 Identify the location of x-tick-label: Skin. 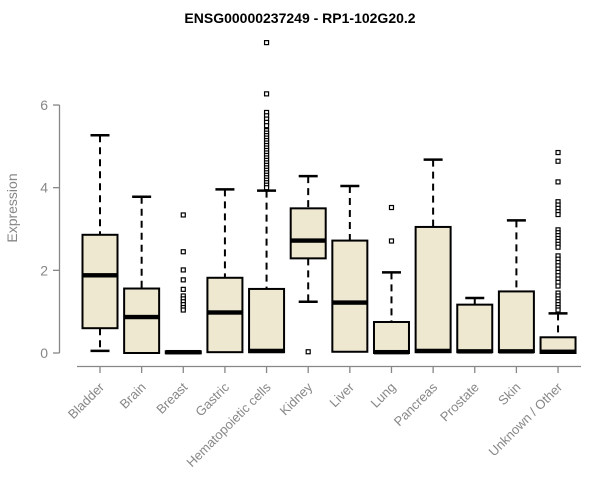
(509, 394).